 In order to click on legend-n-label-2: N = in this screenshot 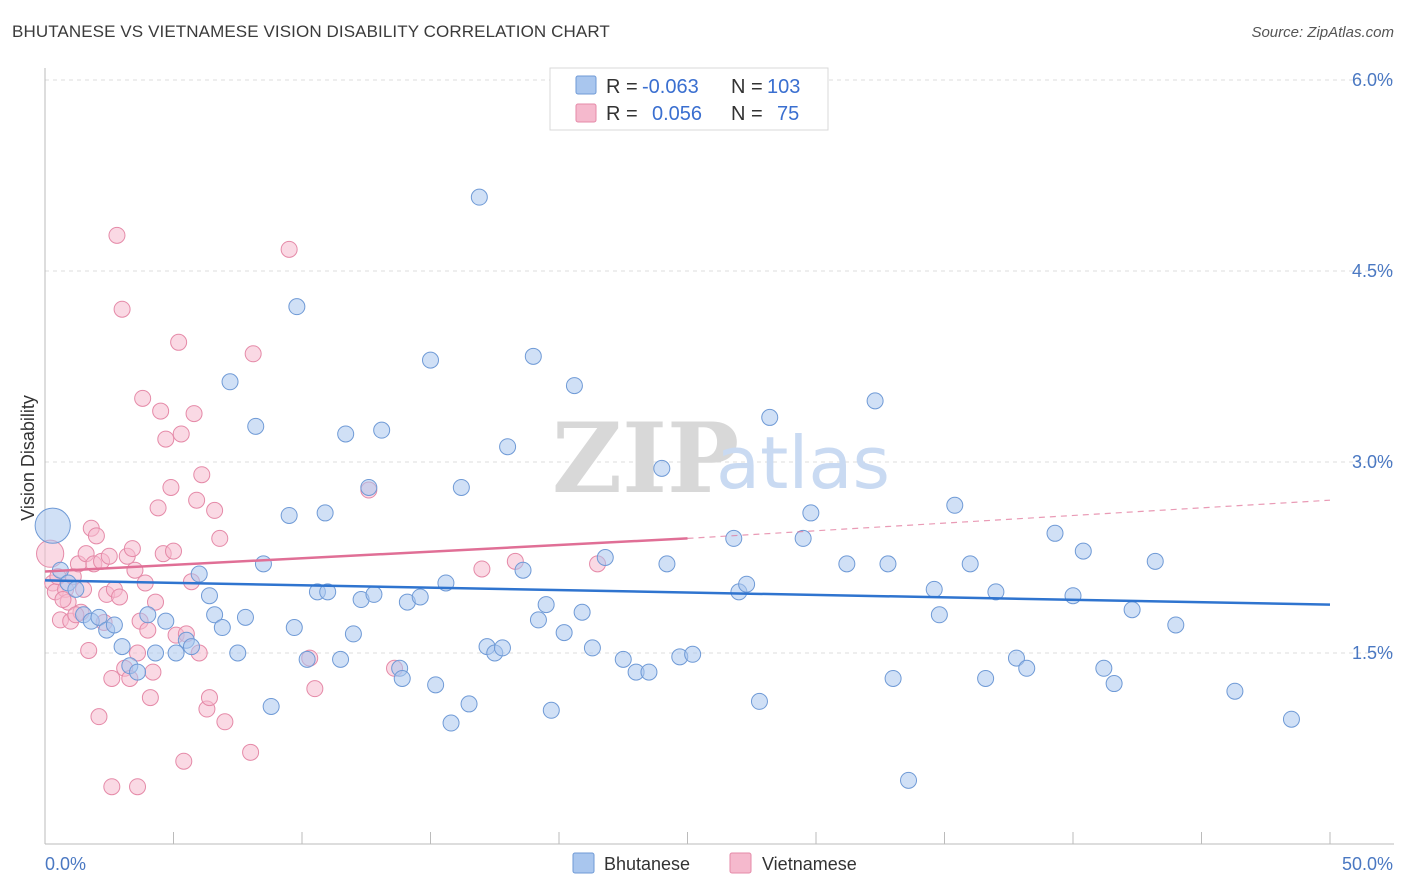, I will do `click(747, 114)`.